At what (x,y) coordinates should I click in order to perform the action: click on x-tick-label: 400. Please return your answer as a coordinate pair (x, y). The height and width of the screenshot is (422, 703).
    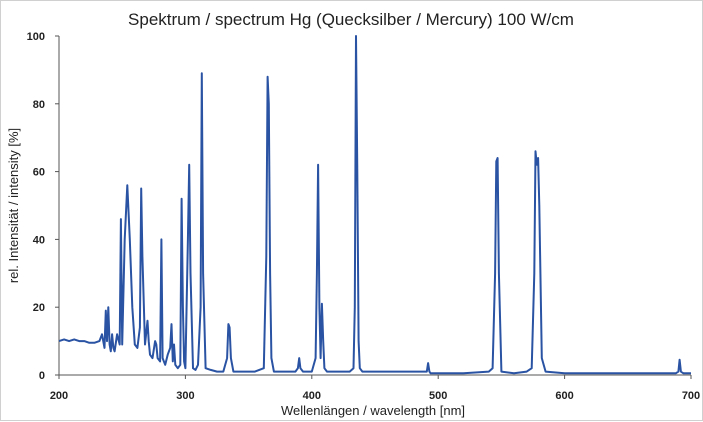
    Looking at the image, I should click on (312, 396).